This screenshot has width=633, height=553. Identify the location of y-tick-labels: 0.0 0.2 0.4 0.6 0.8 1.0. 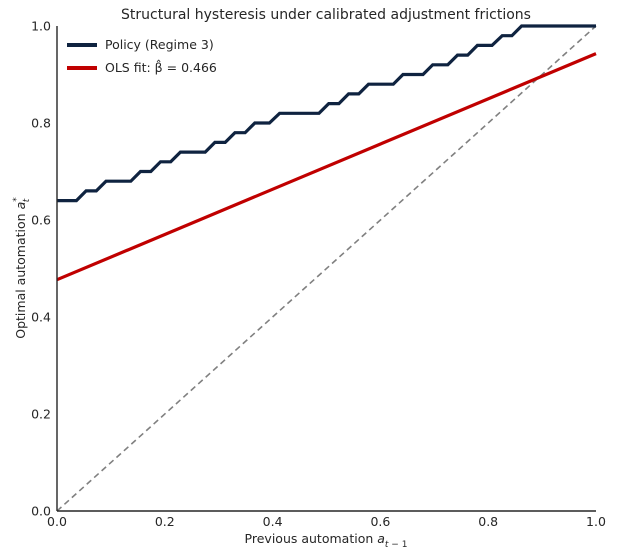
(41, 269).